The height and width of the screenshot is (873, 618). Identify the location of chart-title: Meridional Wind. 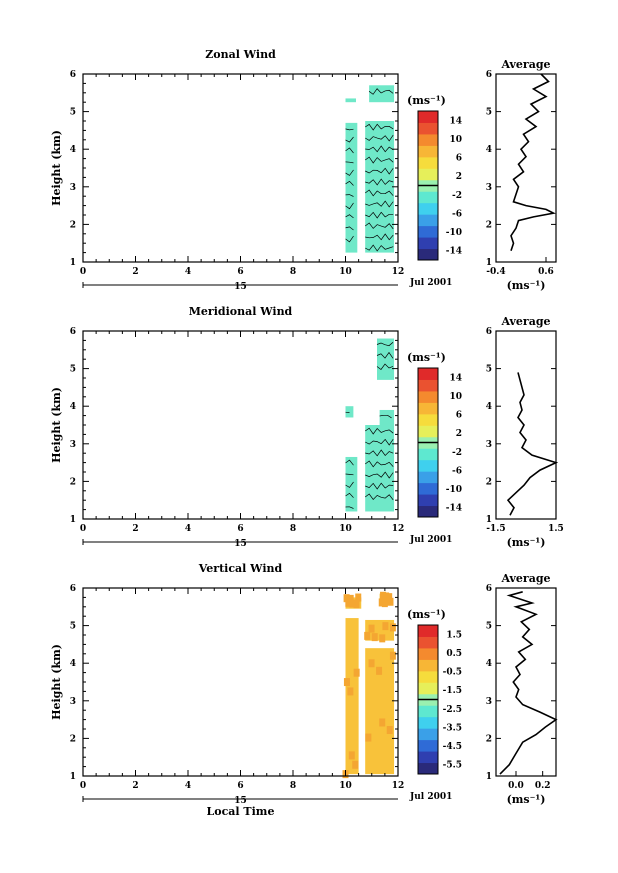
(241, 311).